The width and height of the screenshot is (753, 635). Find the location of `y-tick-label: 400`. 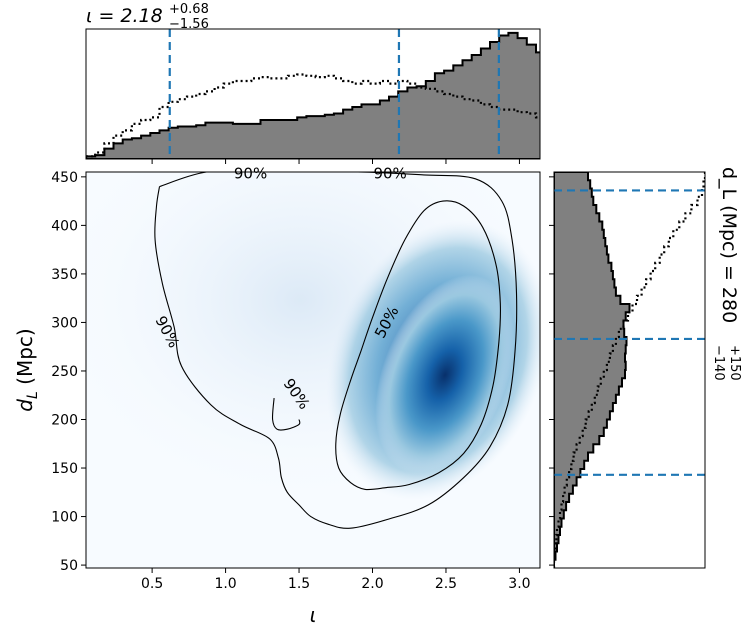

y-tick-label: 400 is located at coordinates (64, 226).